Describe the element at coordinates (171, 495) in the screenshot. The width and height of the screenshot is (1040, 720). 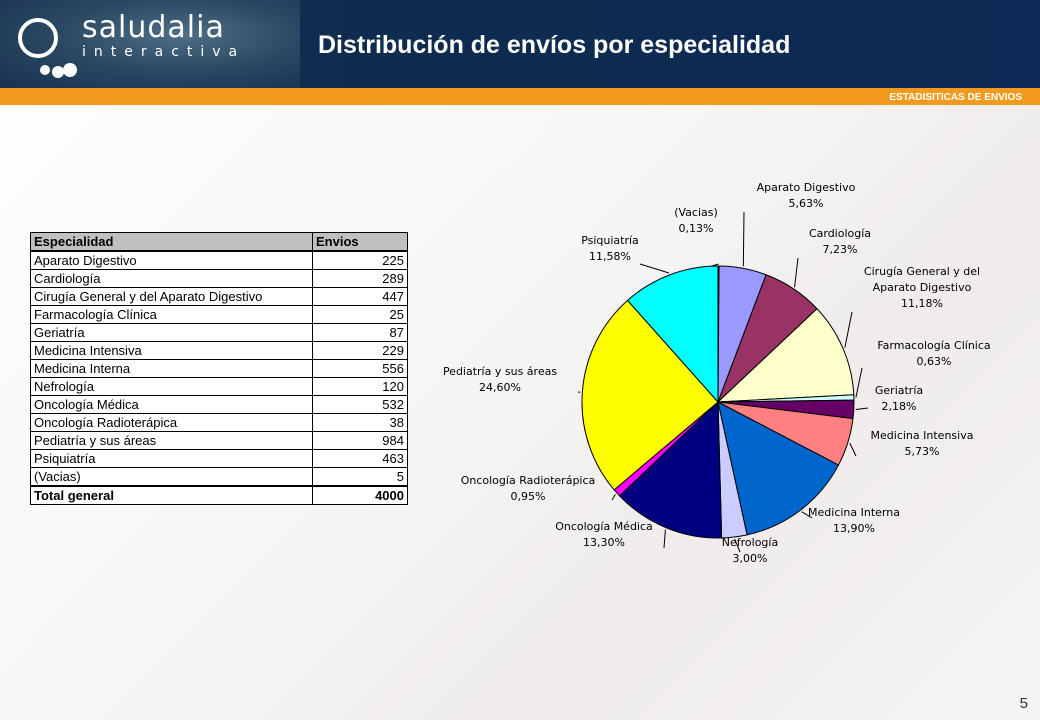
I see `total-label: Total general` at that location.